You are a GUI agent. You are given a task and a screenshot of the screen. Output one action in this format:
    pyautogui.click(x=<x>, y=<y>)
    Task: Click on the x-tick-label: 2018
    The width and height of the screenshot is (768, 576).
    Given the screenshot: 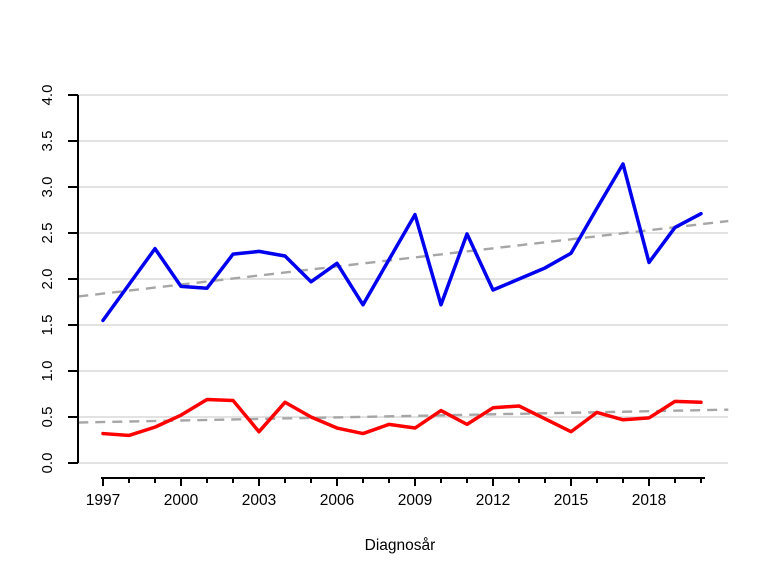 What is the action you would take?
    pyautogui.click(x=649, y=500)
    